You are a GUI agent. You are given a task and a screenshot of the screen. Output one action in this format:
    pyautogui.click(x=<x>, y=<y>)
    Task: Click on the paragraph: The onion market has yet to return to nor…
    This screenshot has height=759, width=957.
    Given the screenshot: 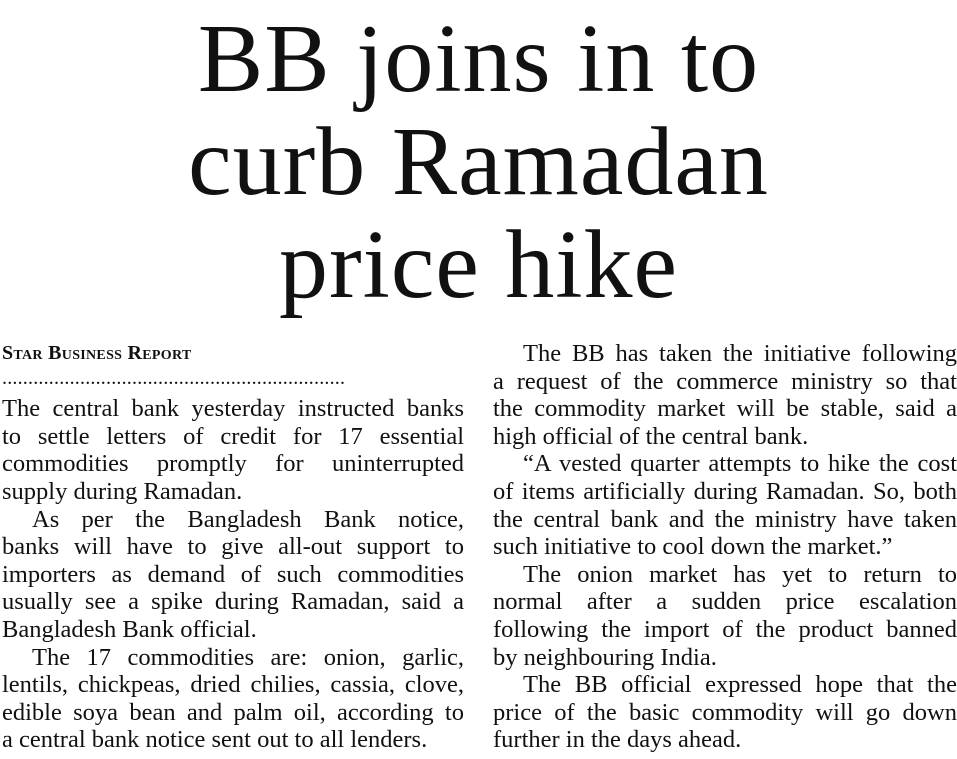 What is the action you would take?
    pyautogui.click(x=725, y=616)
    